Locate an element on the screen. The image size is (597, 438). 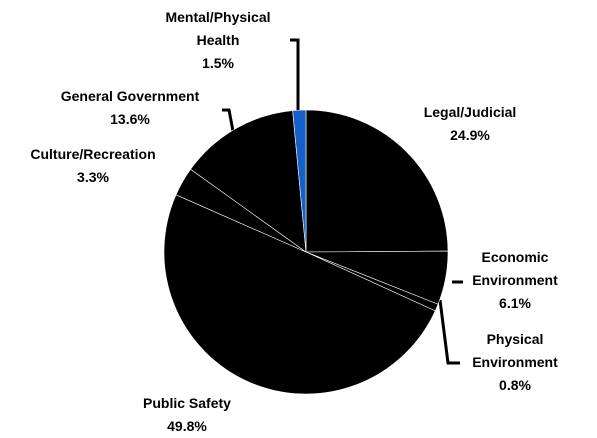
slice-label: Economic Environment 6.1% is located at coordinates (515, 280).